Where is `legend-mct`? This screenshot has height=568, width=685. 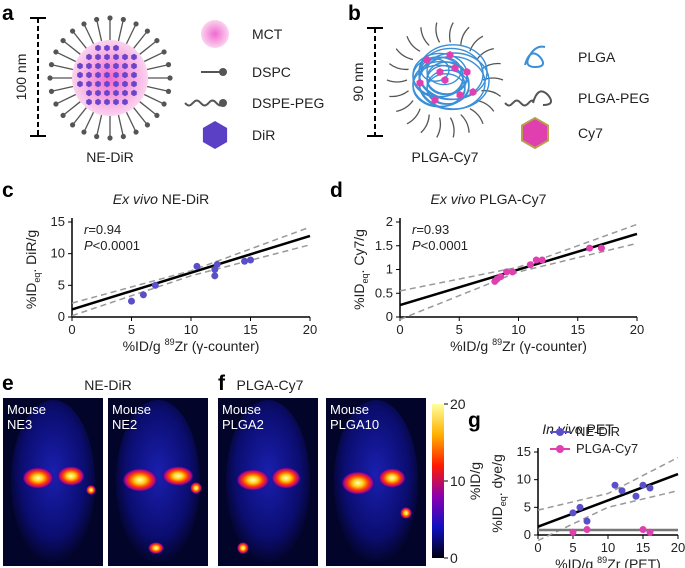 legend-mct is located at coordinates (215, 34).